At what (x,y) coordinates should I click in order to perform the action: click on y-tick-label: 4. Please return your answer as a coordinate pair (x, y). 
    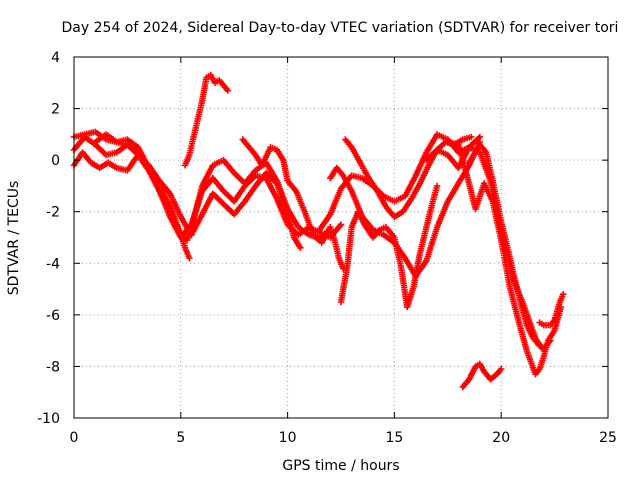
    Looking at the image, I should click on (55, 58).